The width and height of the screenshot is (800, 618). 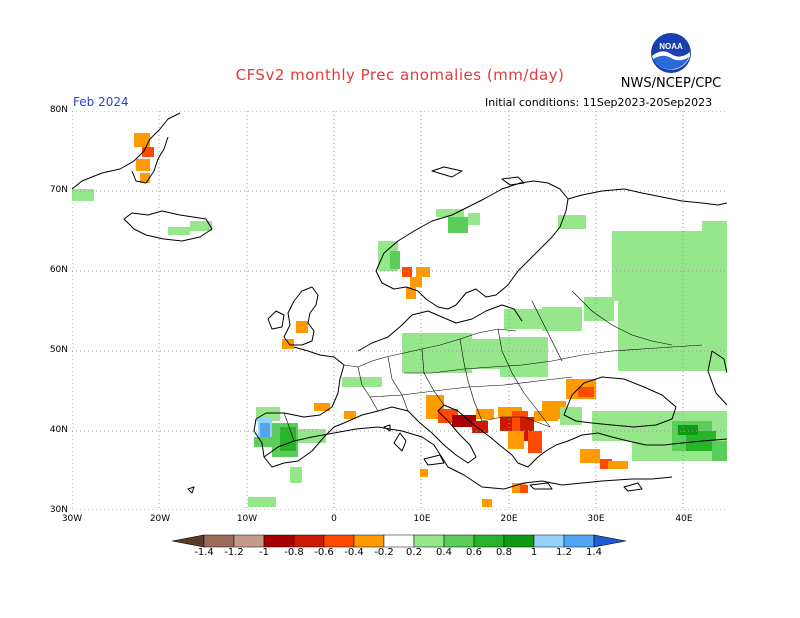 What do you see at coordinates (58, 510) in the screenshot?
I see `lat-label-30n: 30N` at bounding box center [58, 510].